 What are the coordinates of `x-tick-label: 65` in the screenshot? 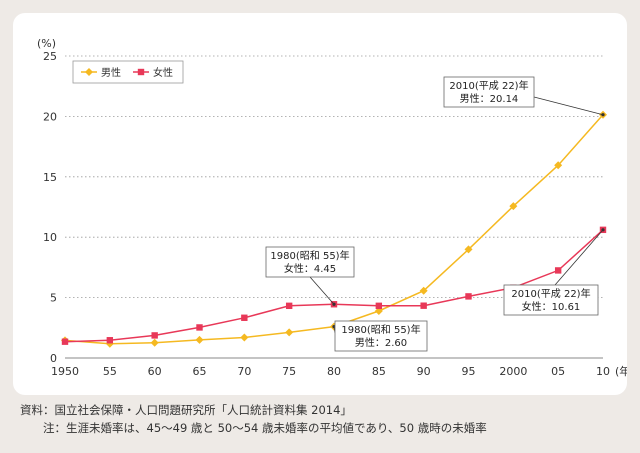 It's located at (200, 371).